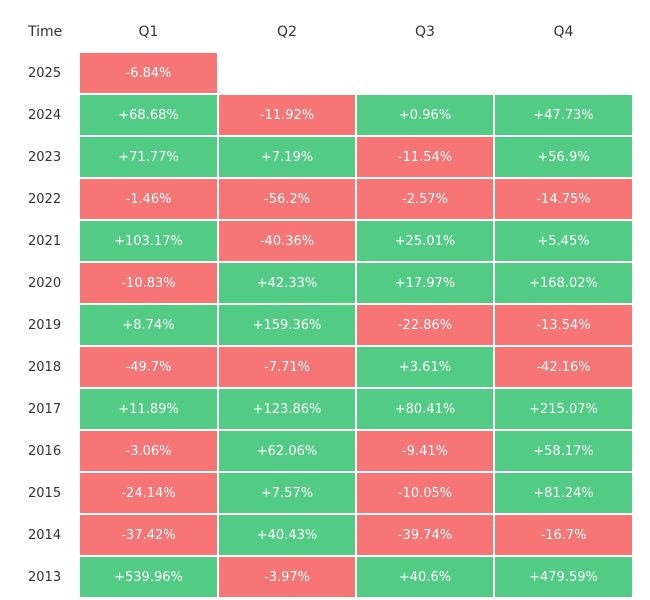  What do you see at coordinates (148, 283) in the screenshot?
I see `return-cell: -10.83%` at bounding box center [148, 283].